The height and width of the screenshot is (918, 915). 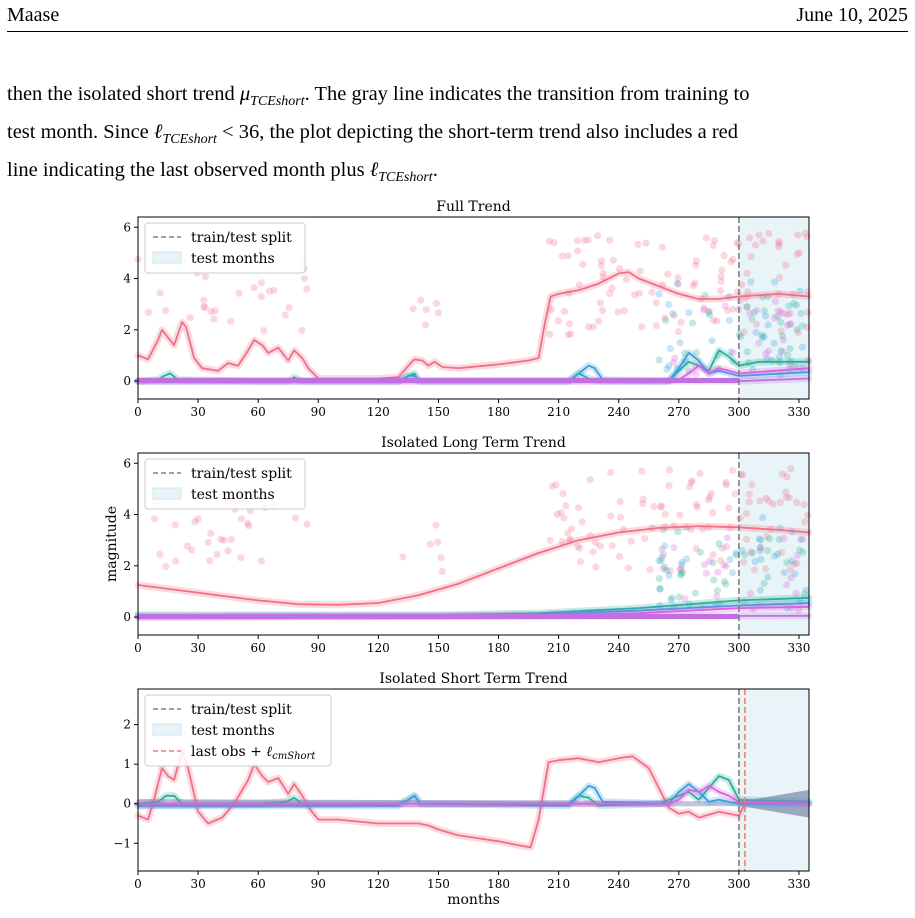 What do you see at coordinates (138, 648) in the screenshot?
I see `x-tick-label: 0` at bounding box center [138, 648].